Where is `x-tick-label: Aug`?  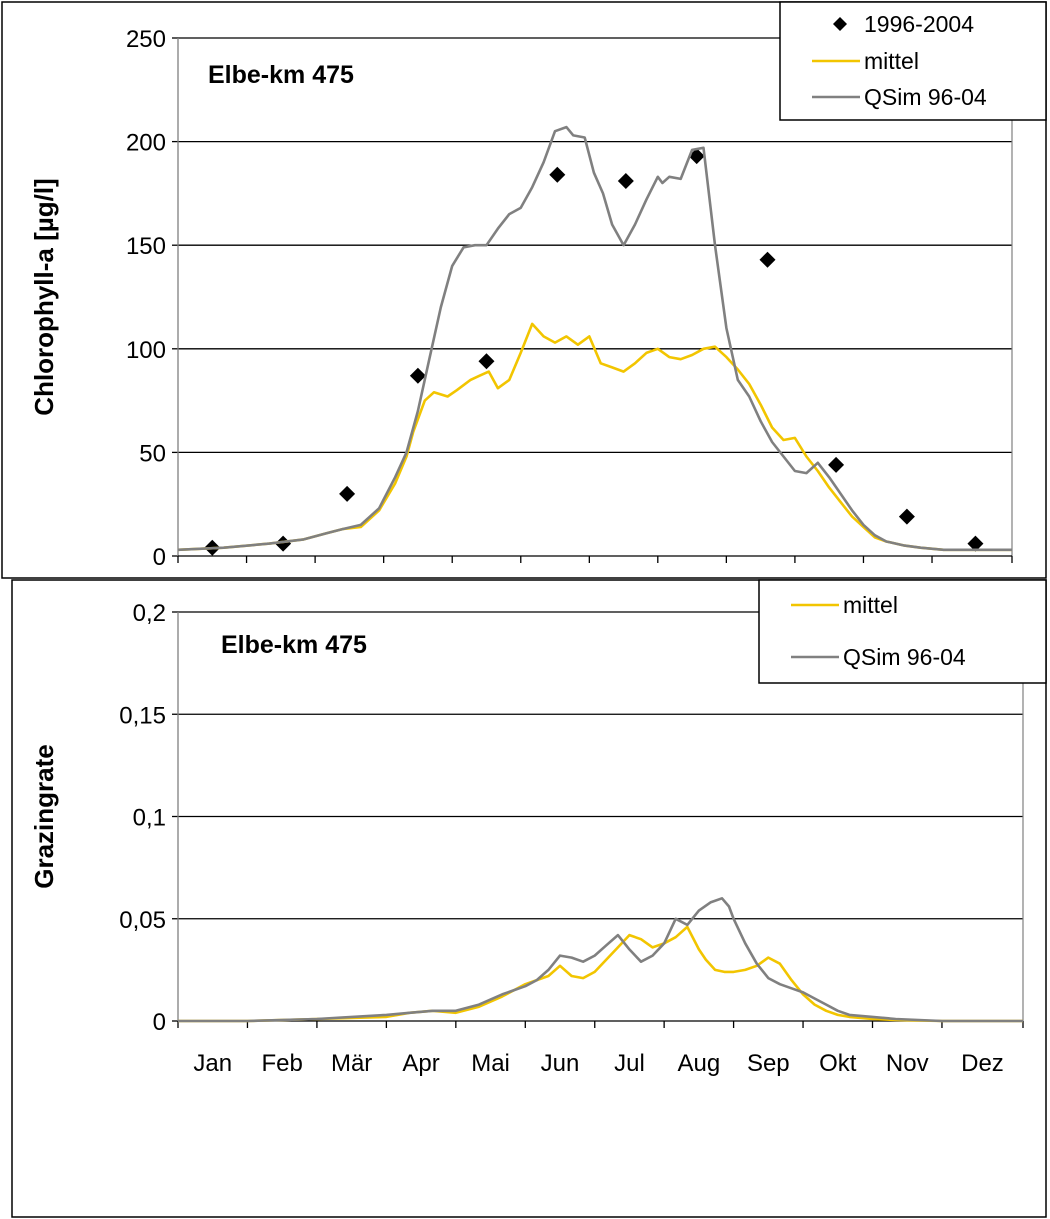
x-tick-label: Aug is located at coordinates (699, 1063).